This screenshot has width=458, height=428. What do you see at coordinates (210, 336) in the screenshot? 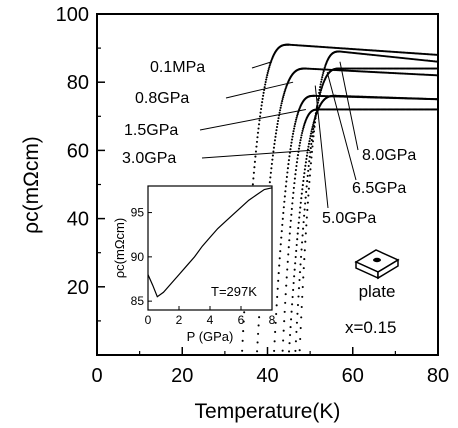
I see `inset-x-title: P (GPa)` at bounding box center [210, 336].